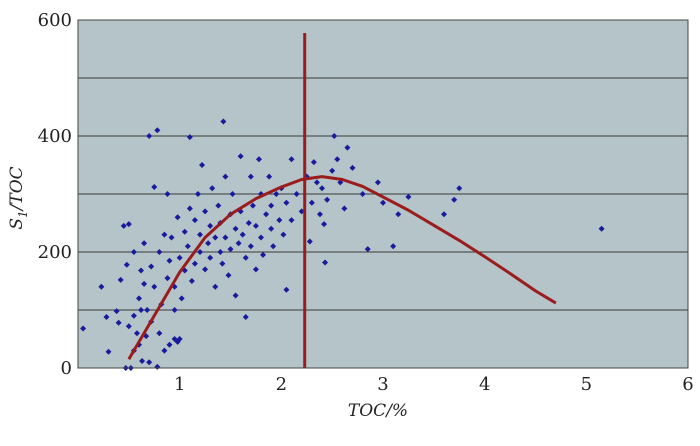 The image size is (700, 446). I want to click on y-axis-label-subscript: 1, so click(23, 214).